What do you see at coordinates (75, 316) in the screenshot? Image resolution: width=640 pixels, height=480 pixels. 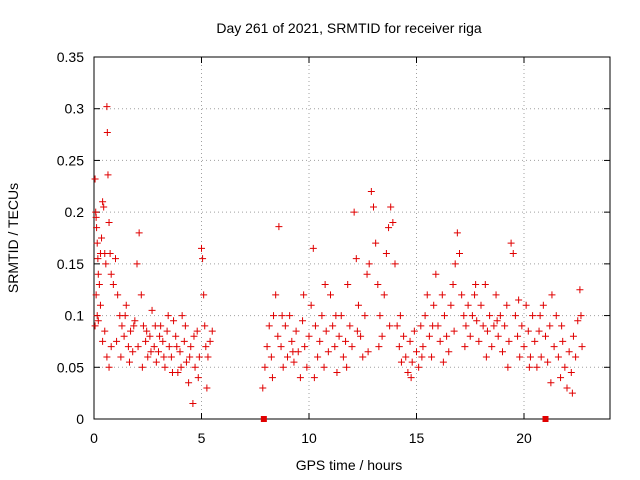 I see `y-tick-label: 0.1` at bounding box center [75, 316].